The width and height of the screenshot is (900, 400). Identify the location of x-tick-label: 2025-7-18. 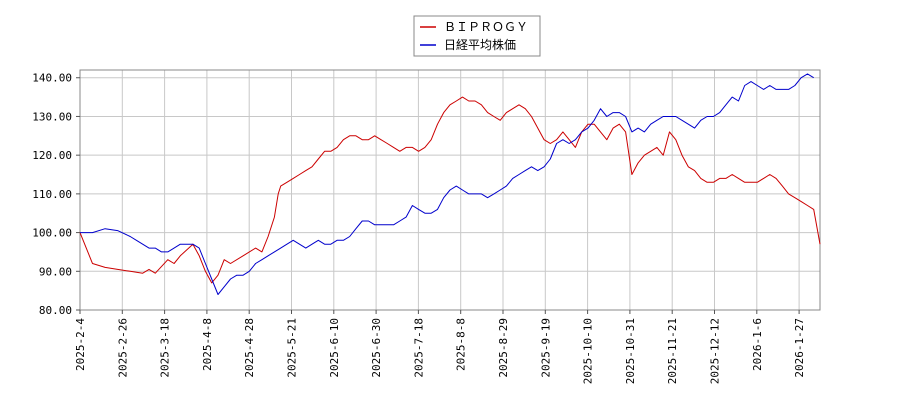
(418, 348).